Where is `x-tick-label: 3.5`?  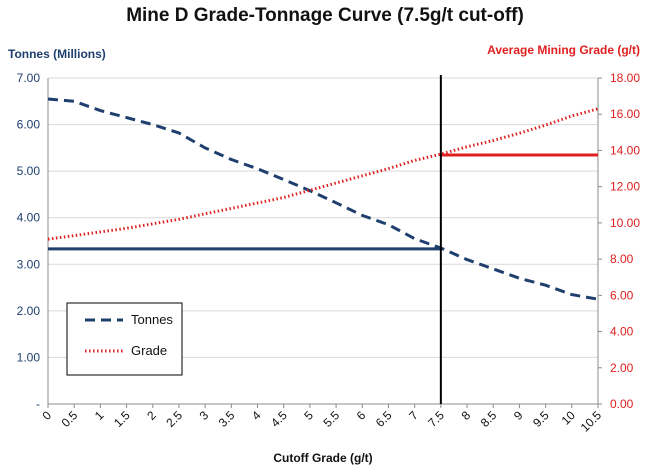
x-tick-label: 3.5 is located at coordinates (227, 419).